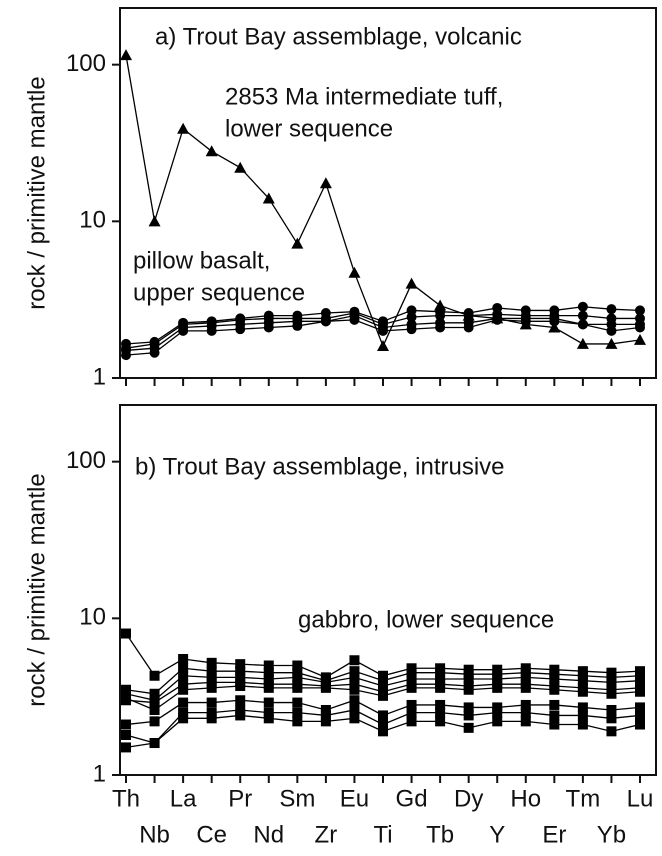 Image resolution: width=662 pixels, height=856 pixels. I want to click on x-tick-label: Y, so click(497, 834).